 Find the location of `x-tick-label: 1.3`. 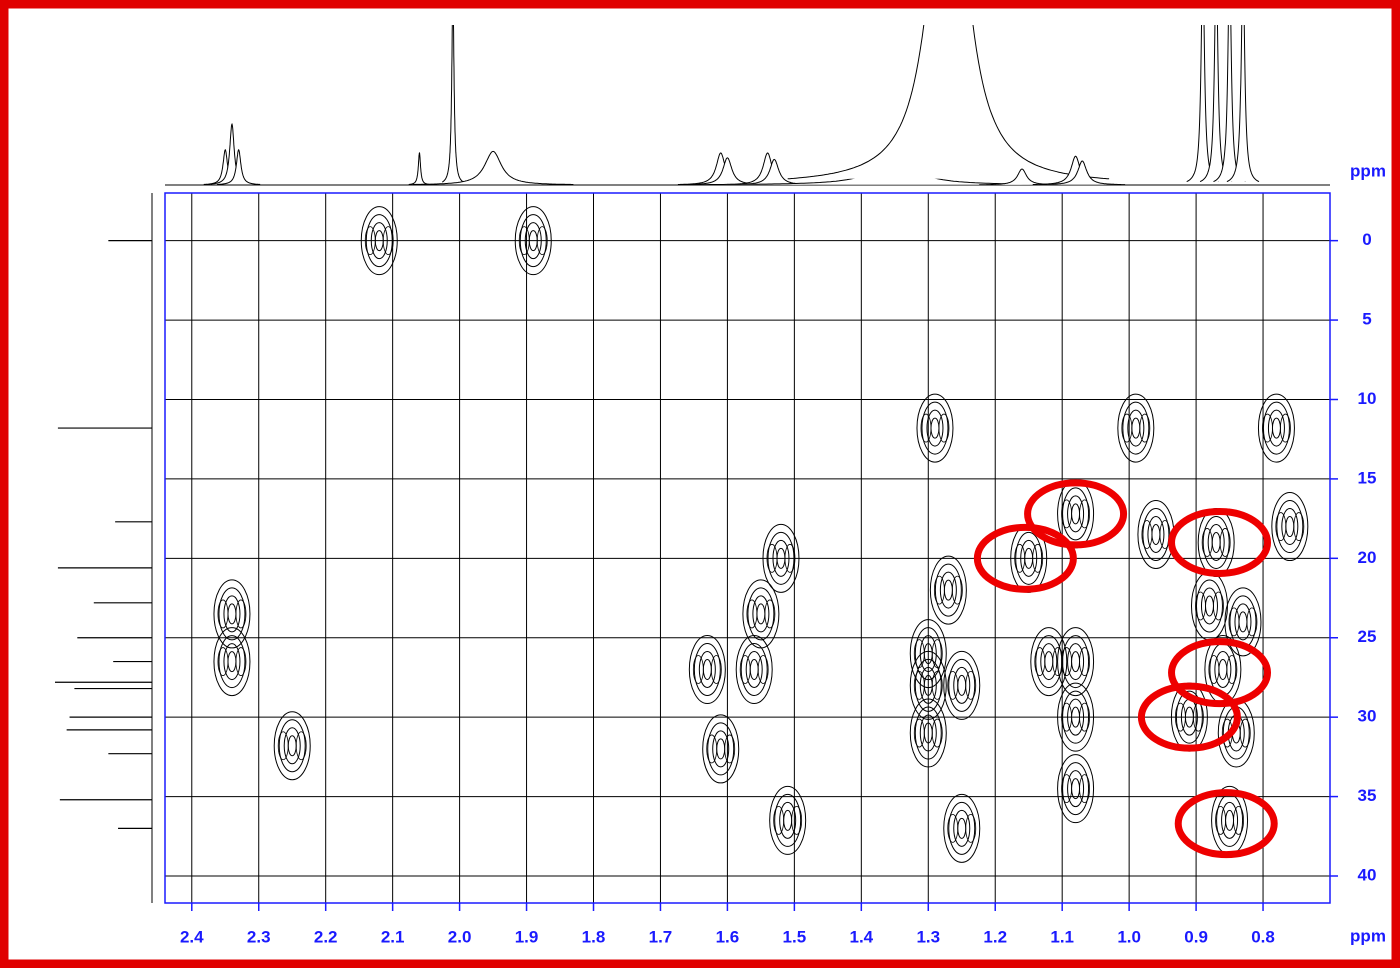

x-tick-label: 1.3 is located at coordinates (928, 936).